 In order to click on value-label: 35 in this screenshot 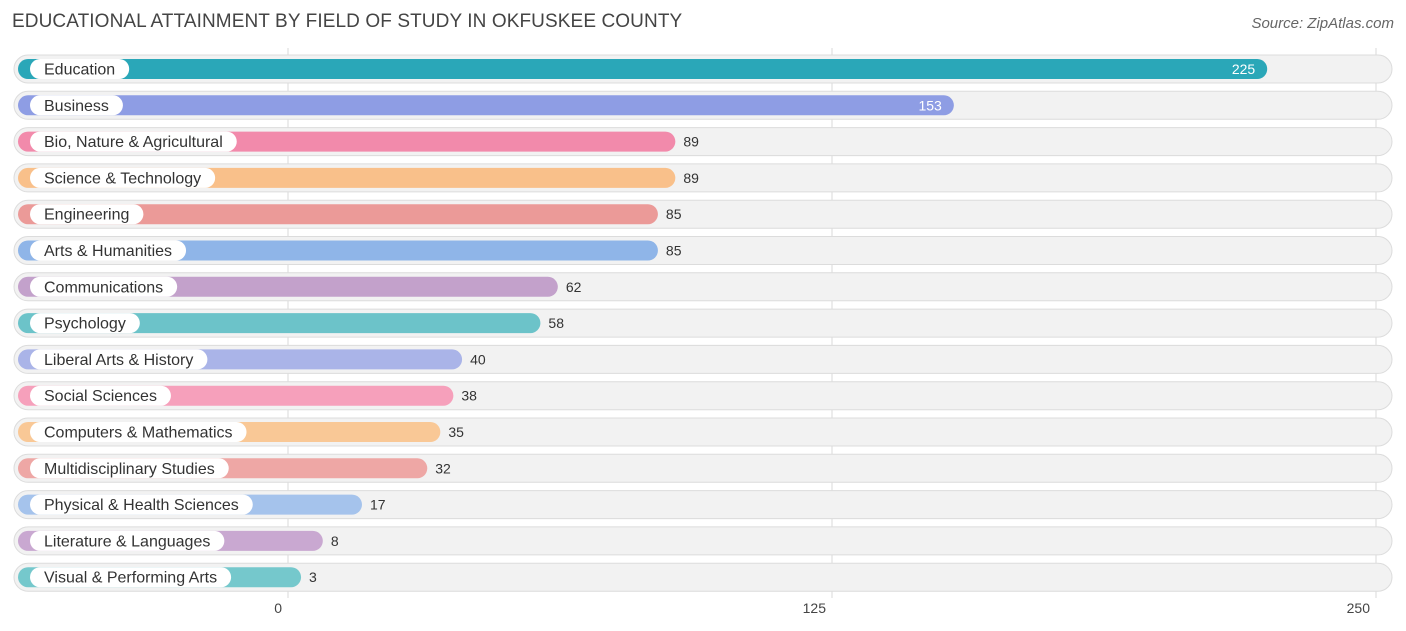, I will do `click(456, 432)`.